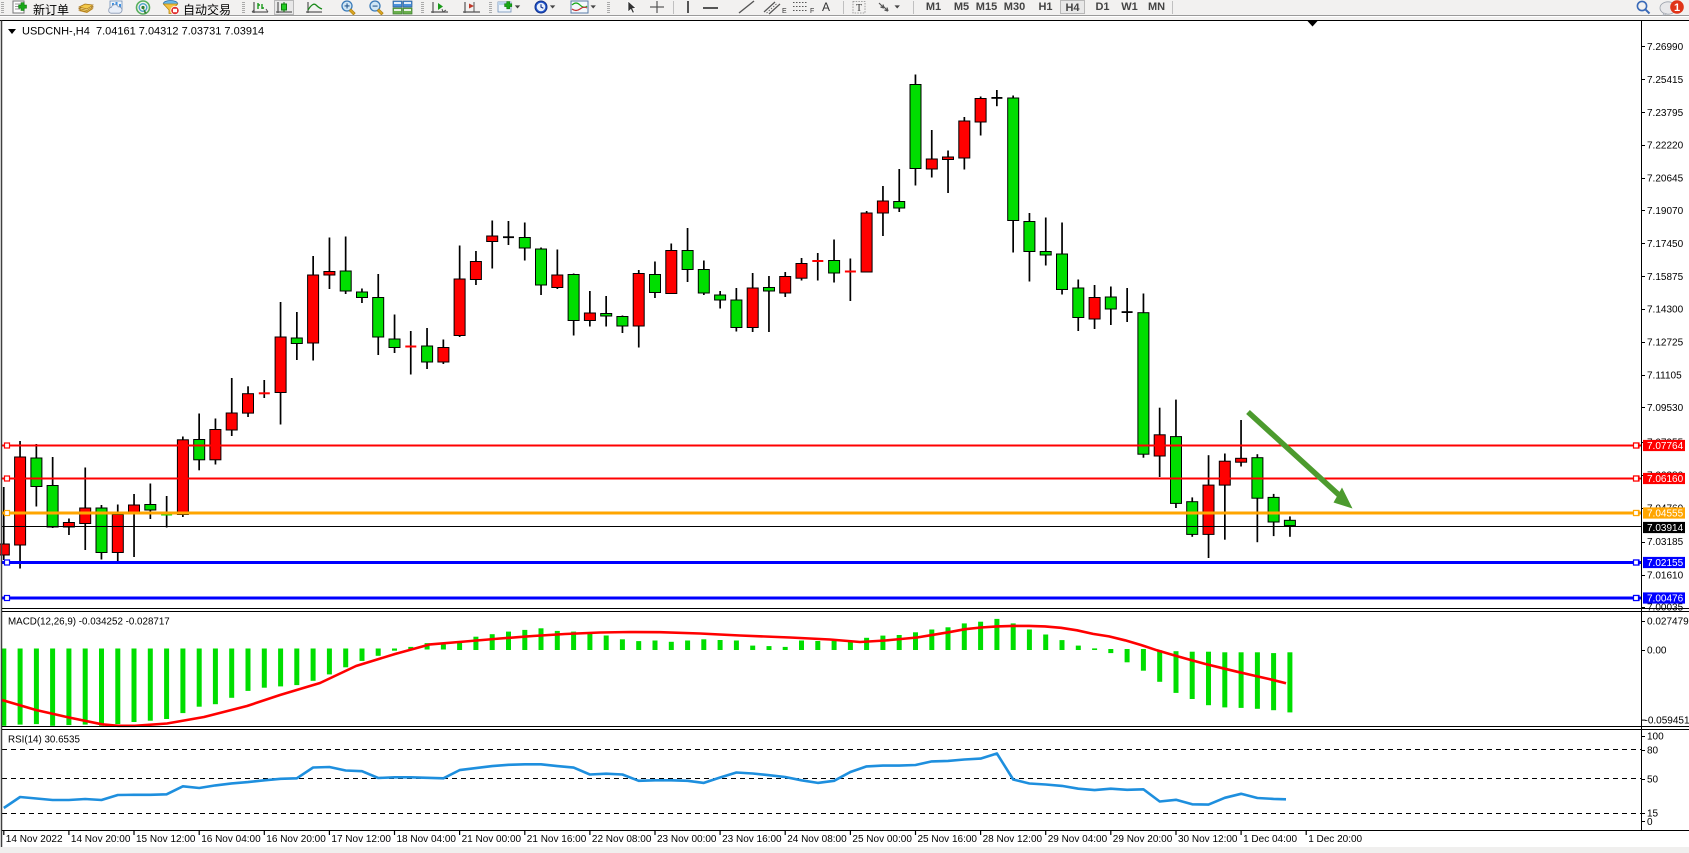  What do you see at coordinates (1677, 8) in the screenshot?
I see `svg-text: 1` at bounding box center [1677, 8].